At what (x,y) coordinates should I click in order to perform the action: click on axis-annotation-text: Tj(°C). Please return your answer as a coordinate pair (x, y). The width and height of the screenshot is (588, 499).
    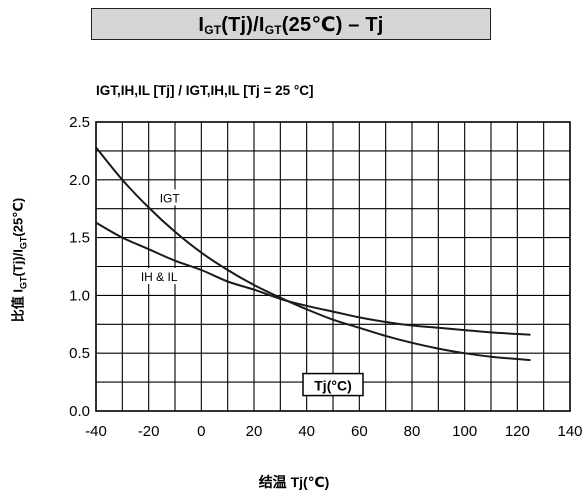
    Looking at the image, I should click on (332, 386).